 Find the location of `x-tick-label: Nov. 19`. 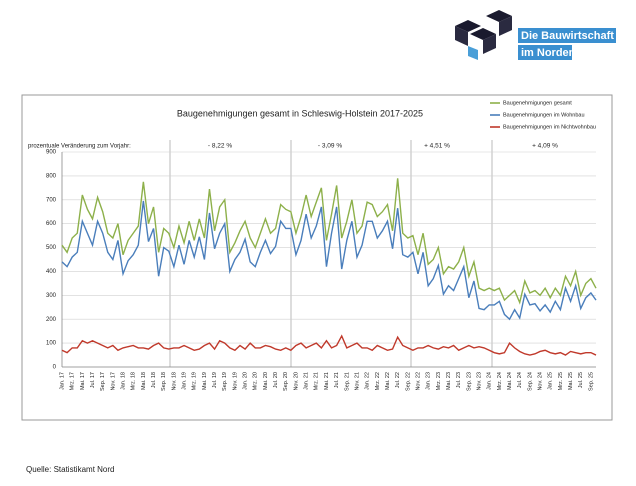

x-tick-label: Nov. 19 is located at coordinates (235, 381).